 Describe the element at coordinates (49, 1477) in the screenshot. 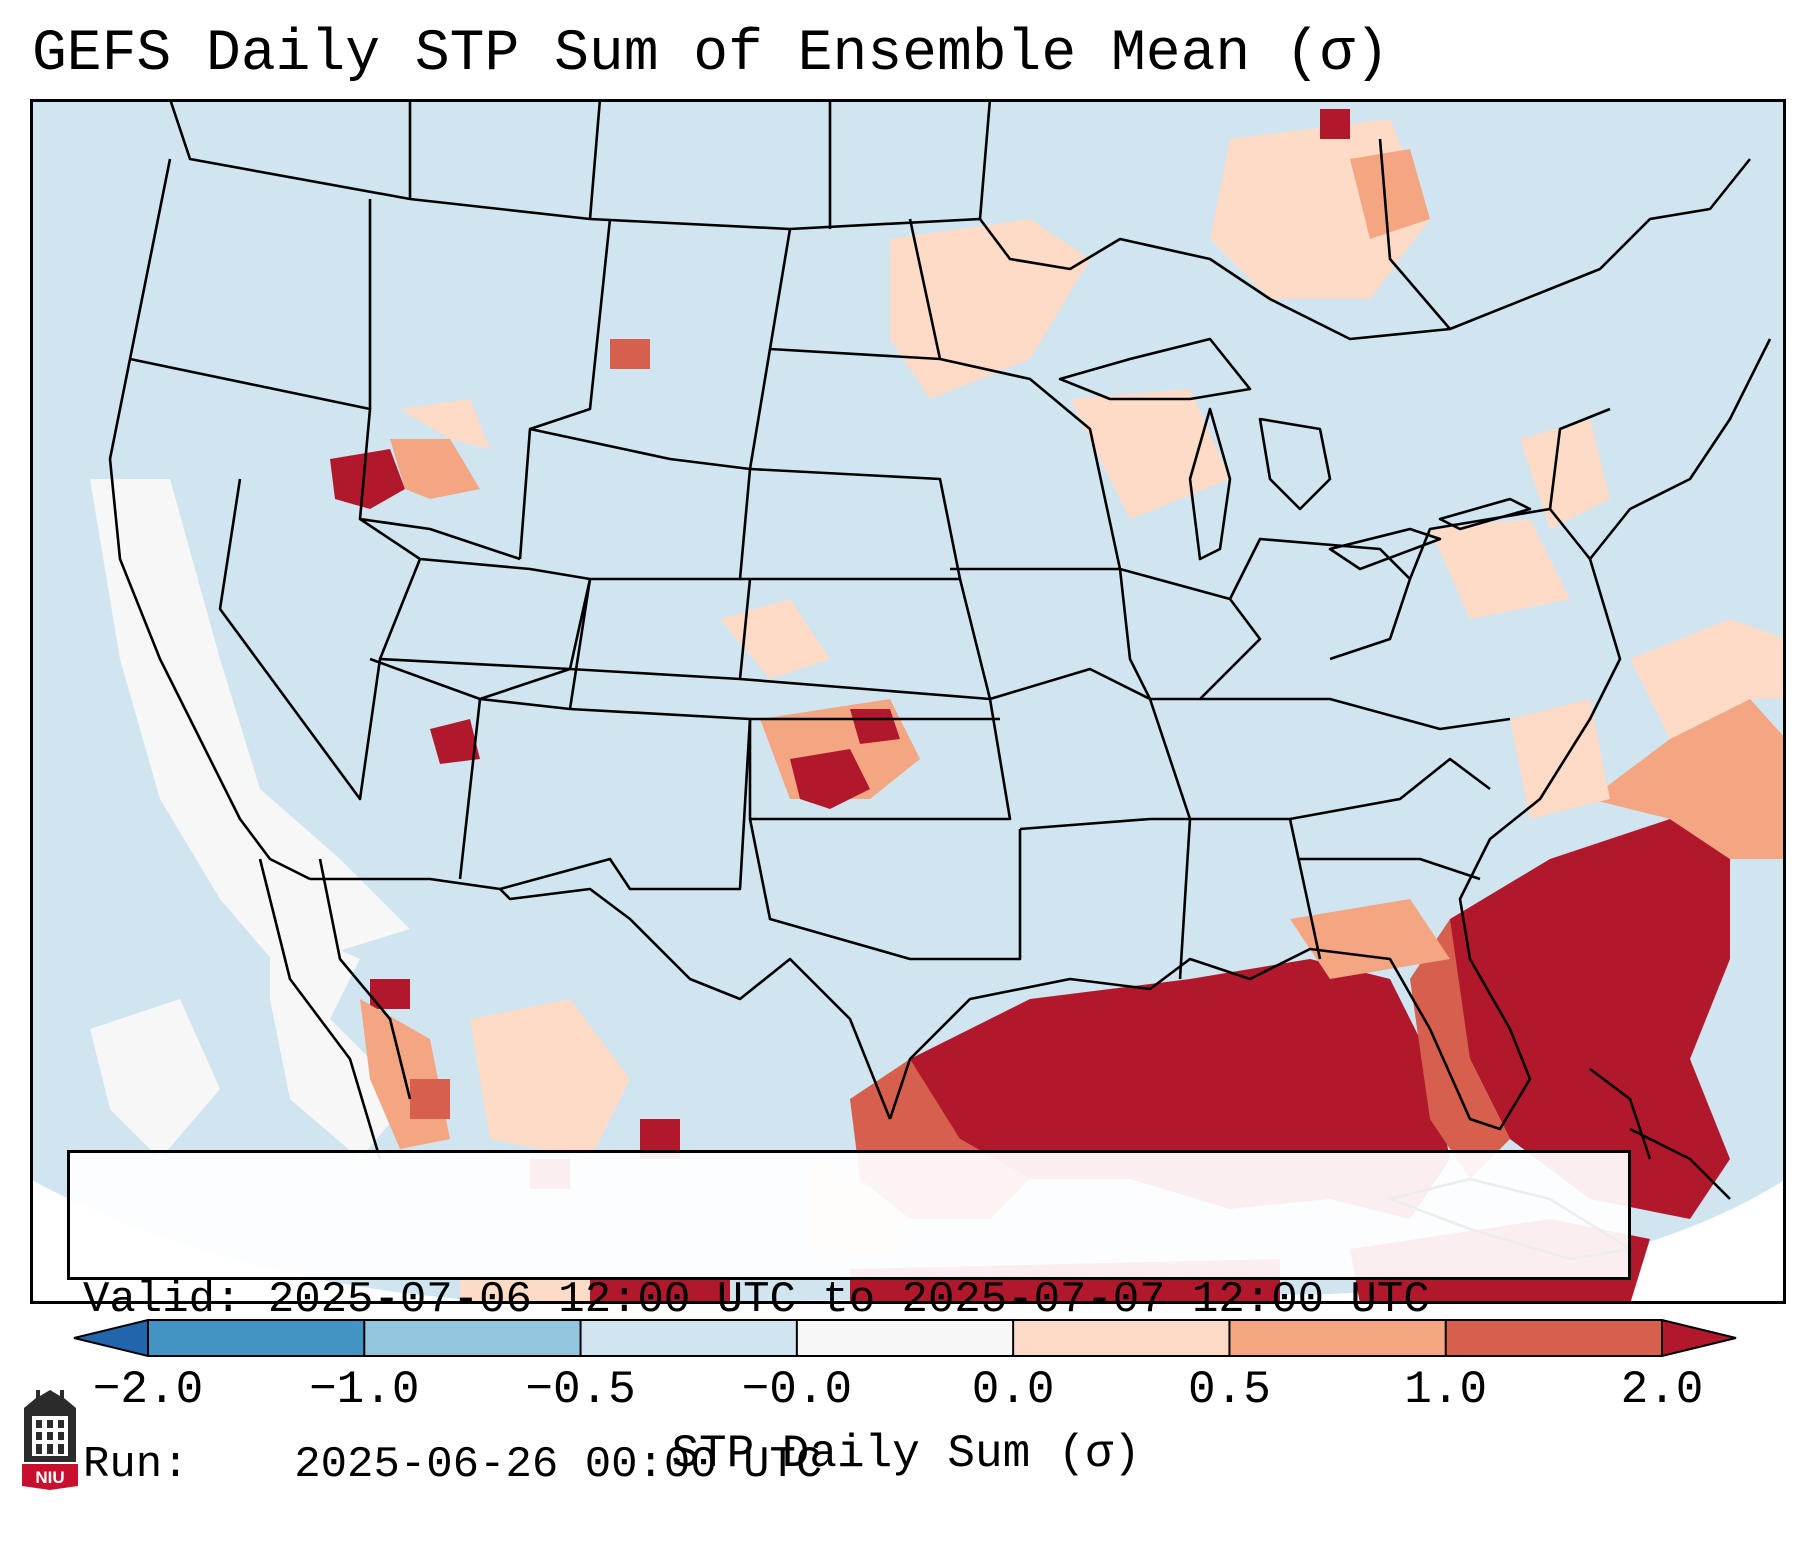

I see `logo-text: NIU` at that location.